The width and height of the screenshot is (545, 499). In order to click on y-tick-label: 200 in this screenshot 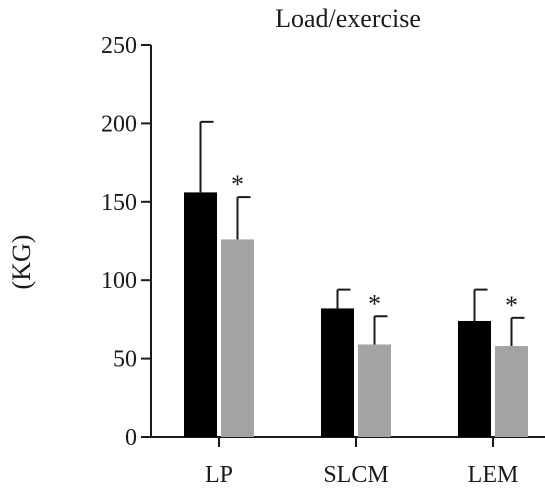, I will do `click(119, 124)`.